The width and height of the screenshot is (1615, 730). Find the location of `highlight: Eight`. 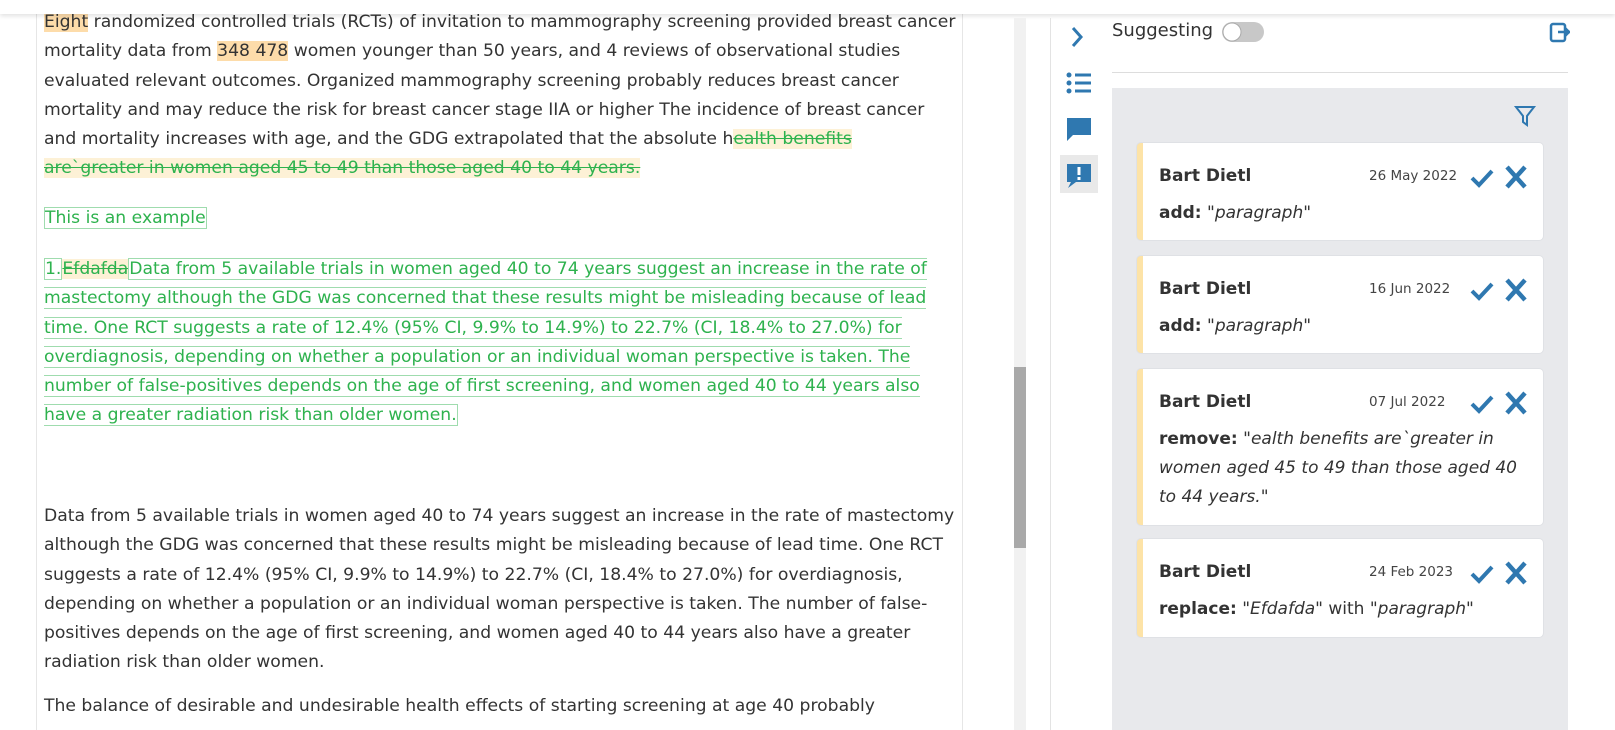

highlight: Eight is located at coordinates (66, 22).